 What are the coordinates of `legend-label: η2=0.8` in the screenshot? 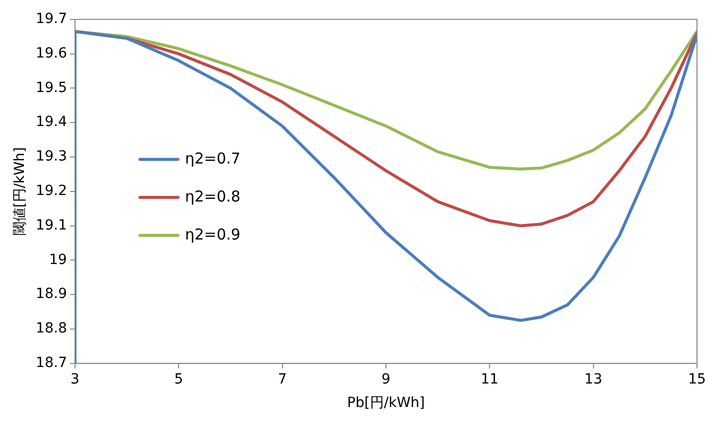 It's located at (212, 196).